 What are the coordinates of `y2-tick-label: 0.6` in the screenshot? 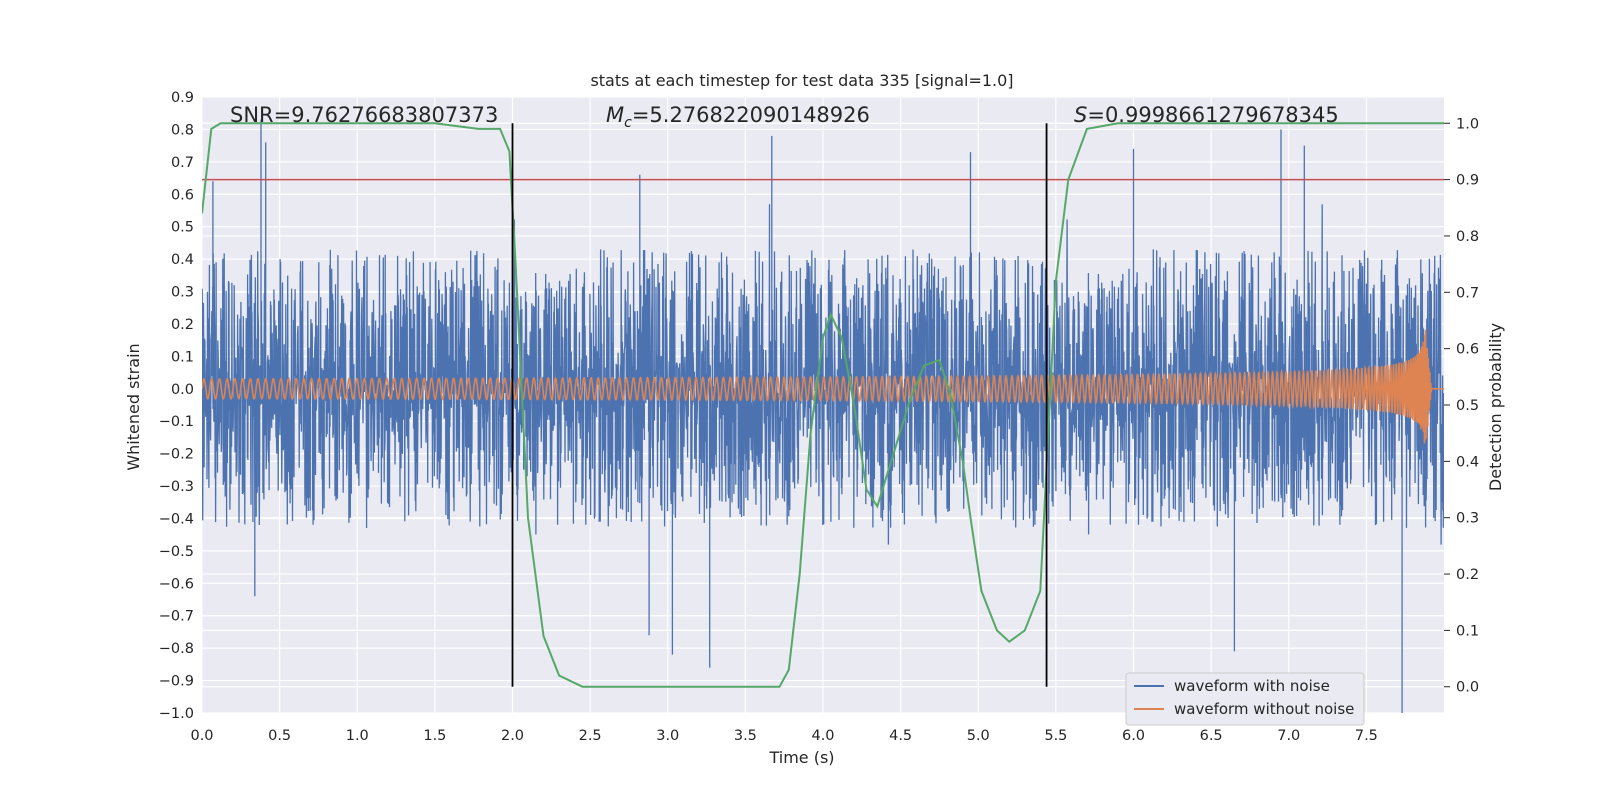 It's located at (1467, 350).